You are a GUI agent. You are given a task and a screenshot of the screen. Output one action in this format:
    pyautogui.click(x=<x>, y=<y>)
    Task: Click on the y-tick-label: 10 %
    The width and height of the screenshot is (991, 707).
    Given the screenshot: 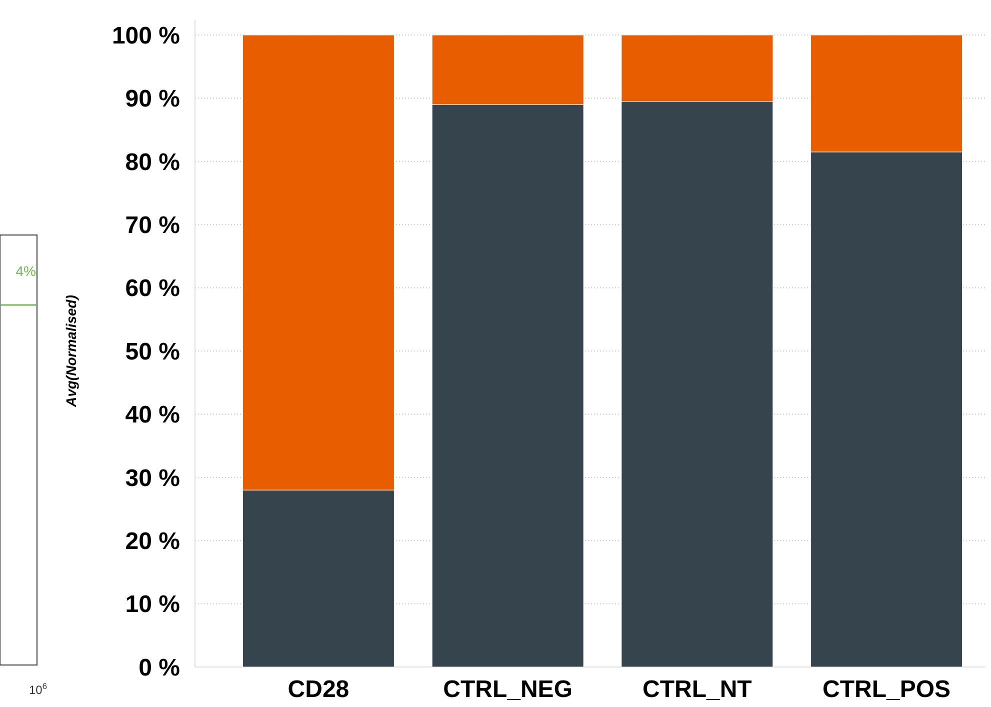 What is the action you would take?
    pyautogui.click(x=152, y=604)
    